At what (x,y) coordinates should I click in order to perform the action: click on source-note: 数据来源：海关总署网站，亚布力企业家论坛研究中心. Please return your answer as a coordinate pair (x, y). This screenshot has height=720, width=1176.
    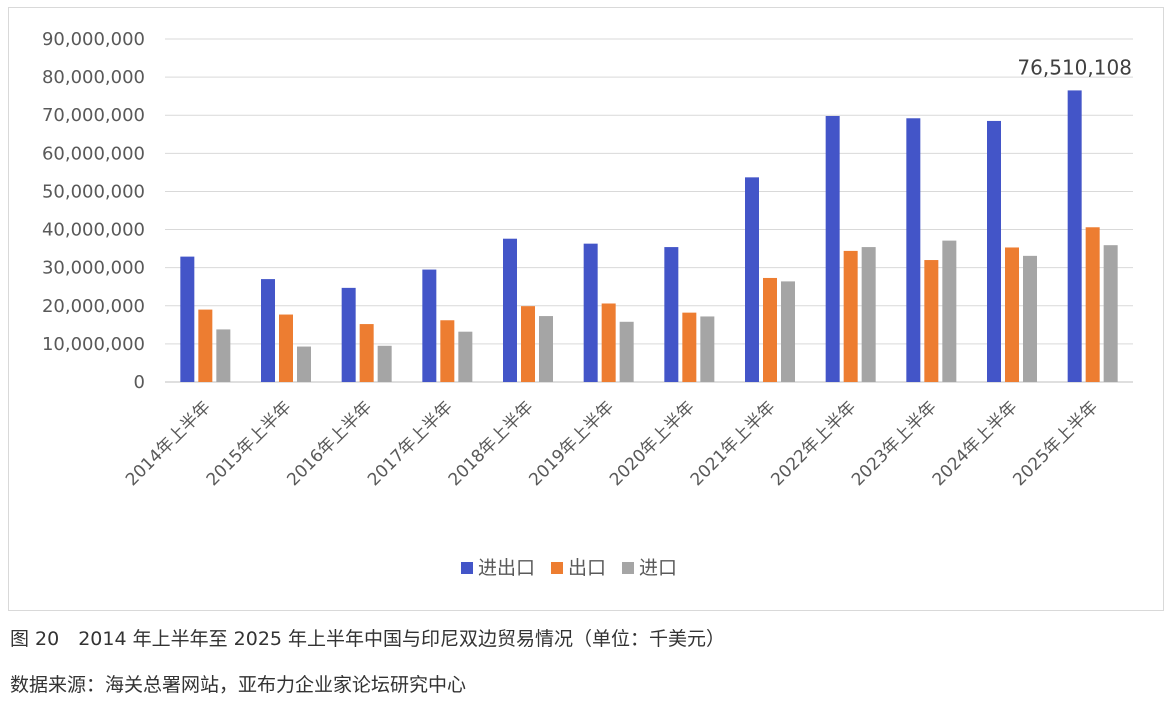
    Looking at the image, I should click on (238, 685).